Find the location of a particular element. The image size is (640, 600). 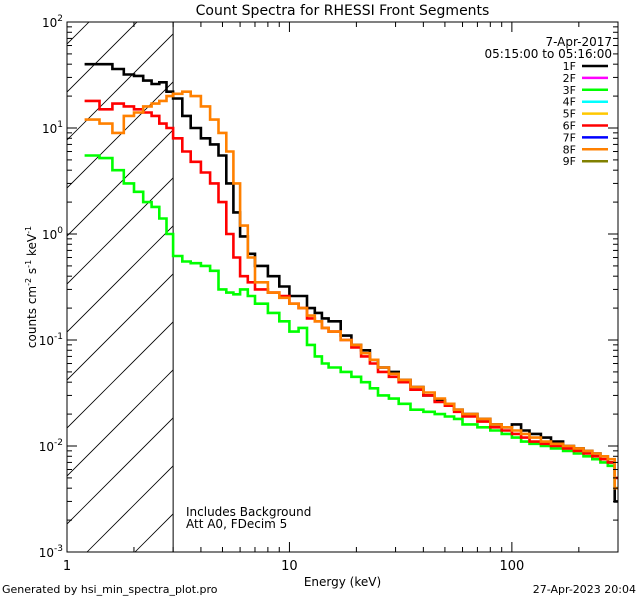

footer-timestamp: 27-Apr-2023 20:04 is located at coordinates (584, 589).